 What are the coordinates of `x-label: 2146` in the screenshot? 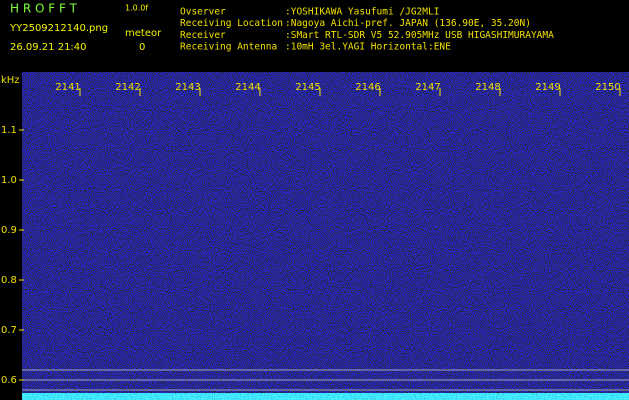 It's located at (367, 87).